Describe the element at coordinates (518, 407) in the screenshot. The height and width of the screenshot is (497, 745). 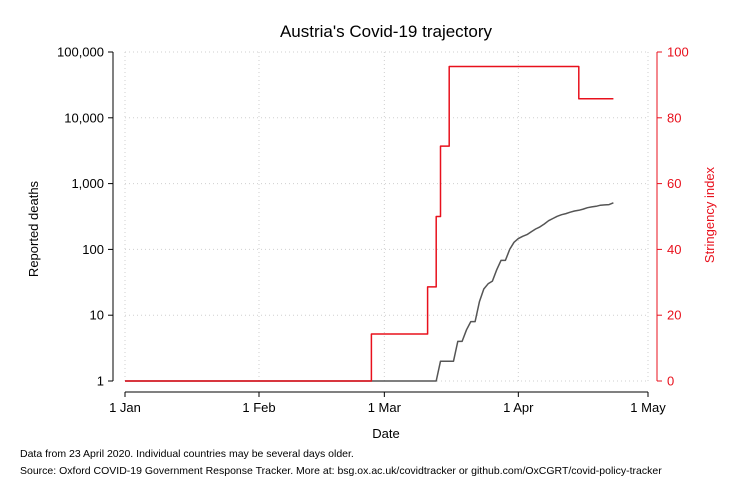
I see `x-axis-tick-label: 1 Apr` at that location.